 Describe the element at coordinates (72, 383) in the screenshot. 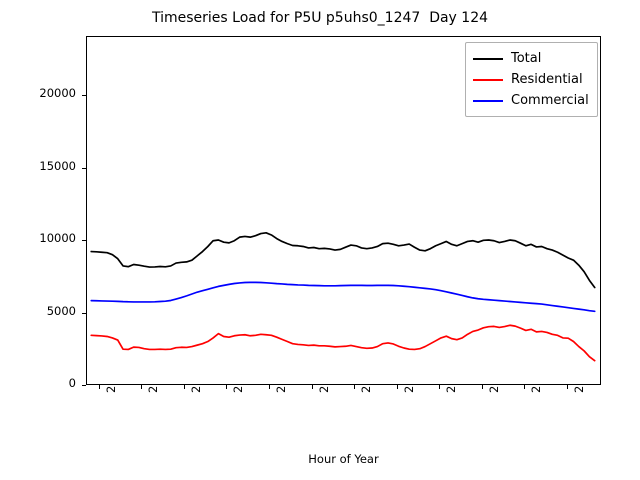

I see `y-tick-label: 0` at that location.